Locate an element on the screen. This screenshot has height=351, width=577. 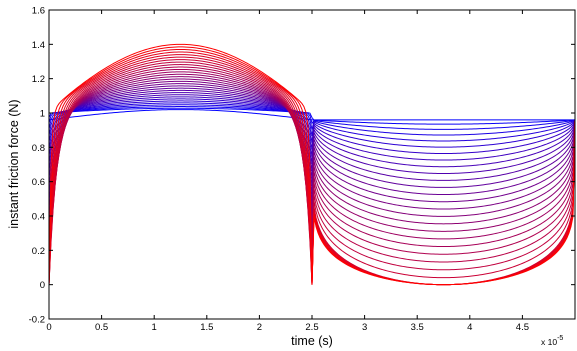
y-tick-label: 1 is located at coordinates (42, 114).